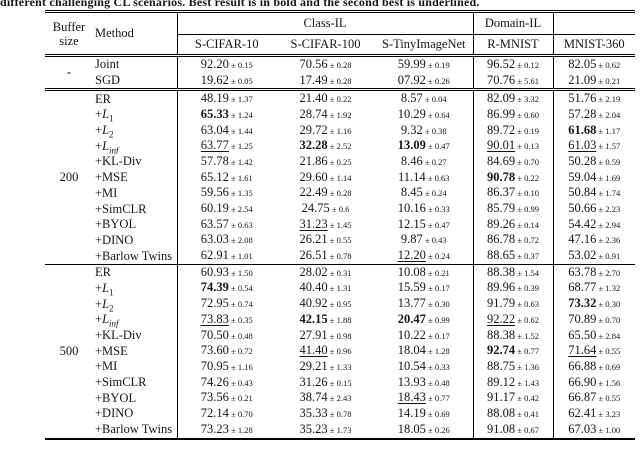 The width and height of the screenshot is (640, 449). I want to click on metric-value: 88.38, so click(501, 271).